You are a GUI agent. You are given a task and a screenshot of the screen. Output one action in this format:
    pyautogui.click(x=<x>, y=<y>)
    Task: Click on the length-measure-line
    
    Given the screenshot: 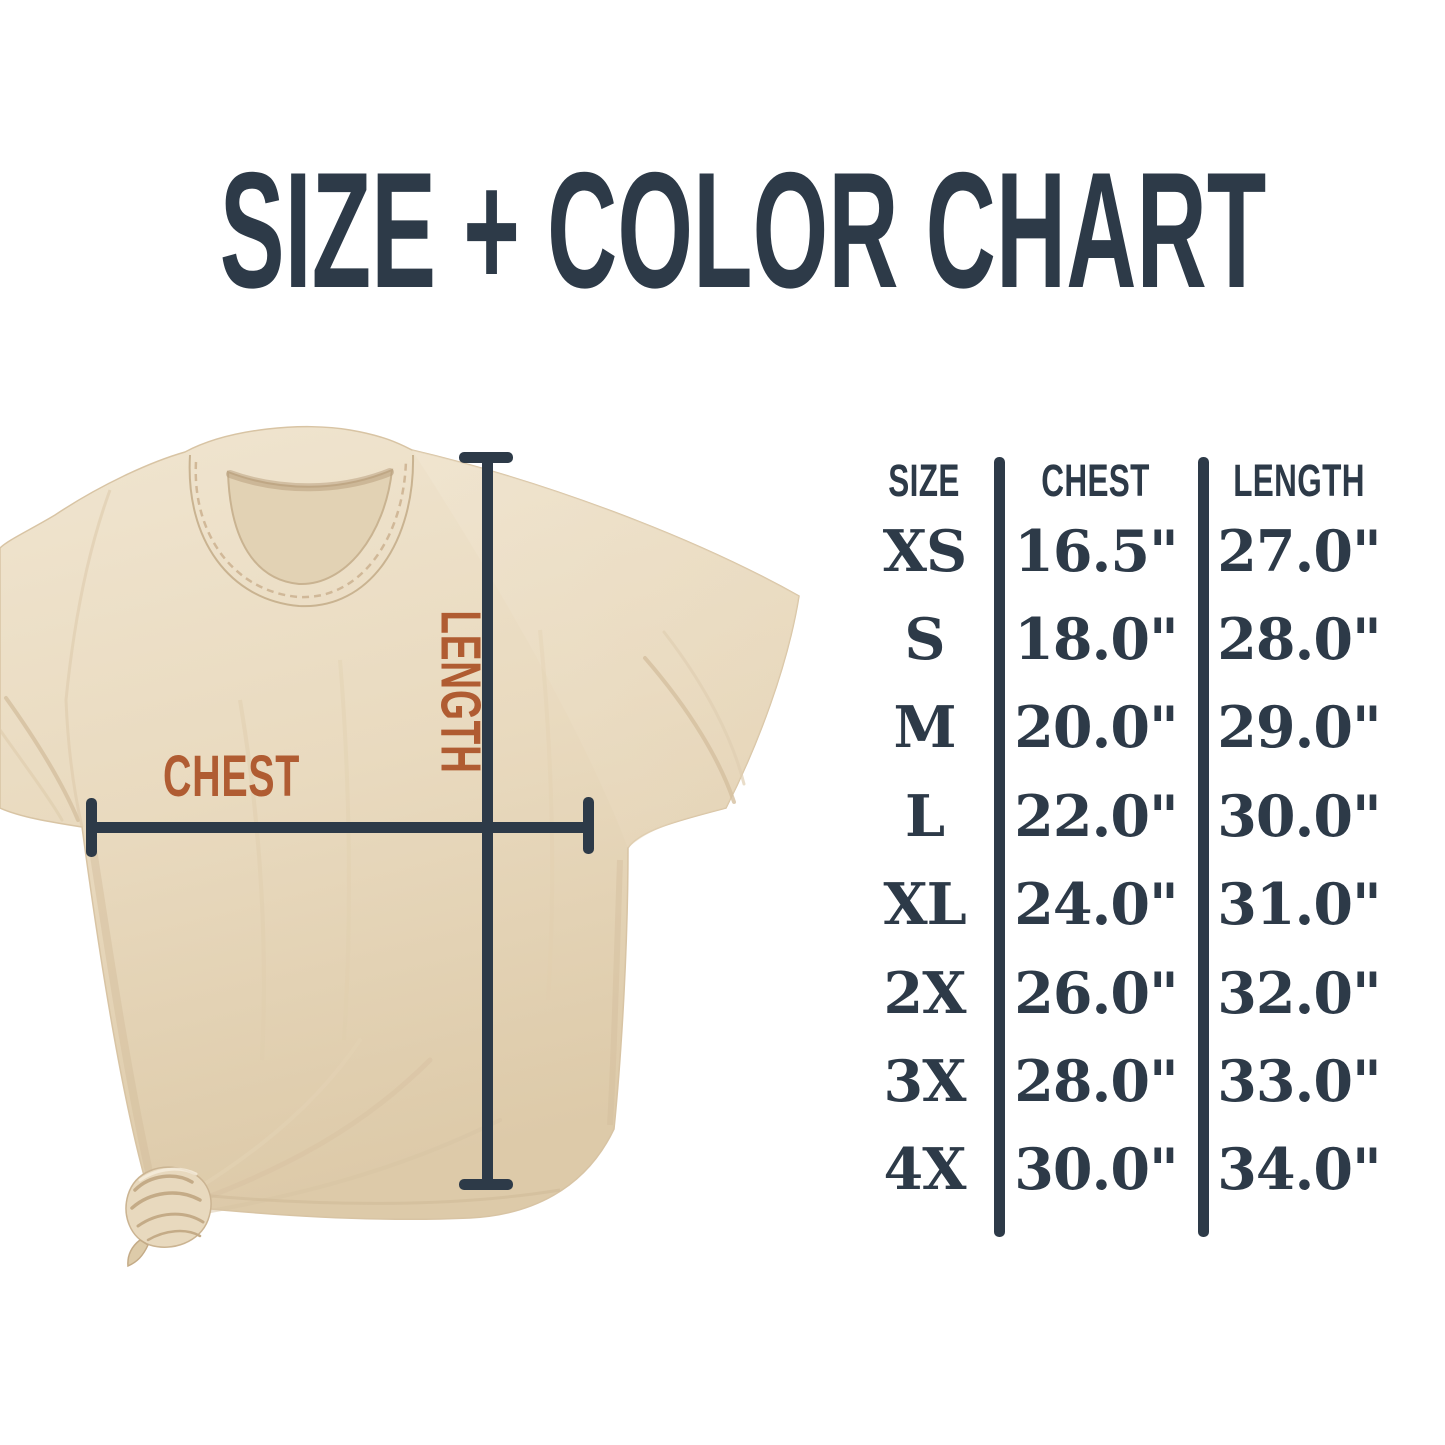 What is the action you would take?
    pyautogui.click(x=487, y=821)
    